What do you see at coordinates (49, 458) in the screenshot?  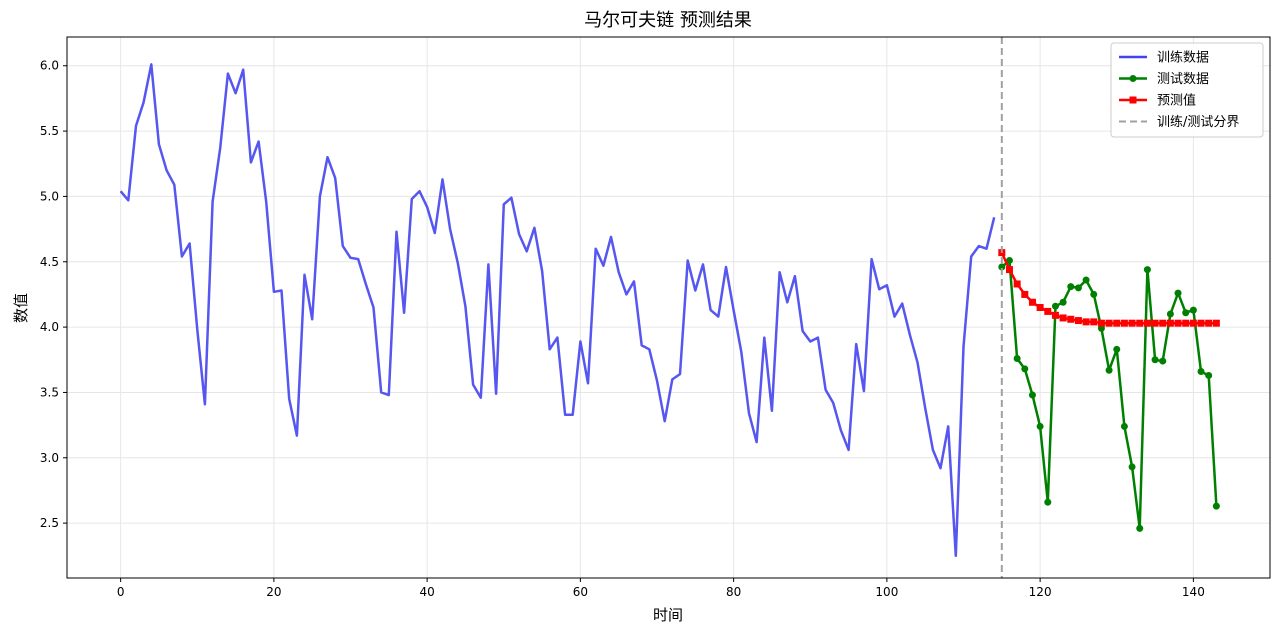 I see `y-tick-label: 3.0` at bounding box center [49, 458].